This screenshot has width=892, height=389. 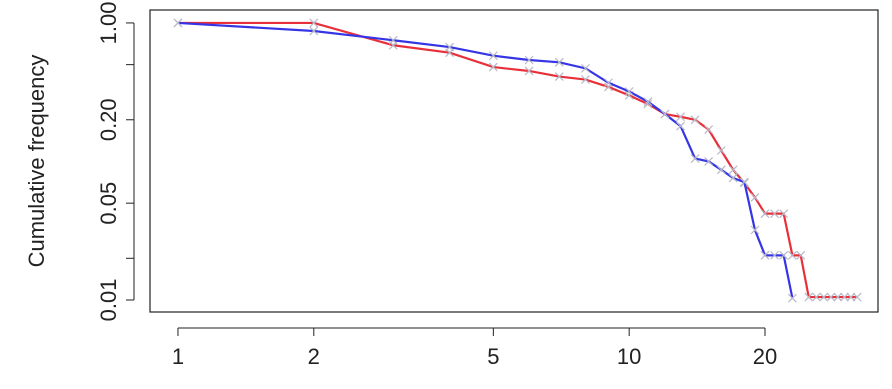 I want to click on x-tick-label: 10, so click(x=629, y=356).